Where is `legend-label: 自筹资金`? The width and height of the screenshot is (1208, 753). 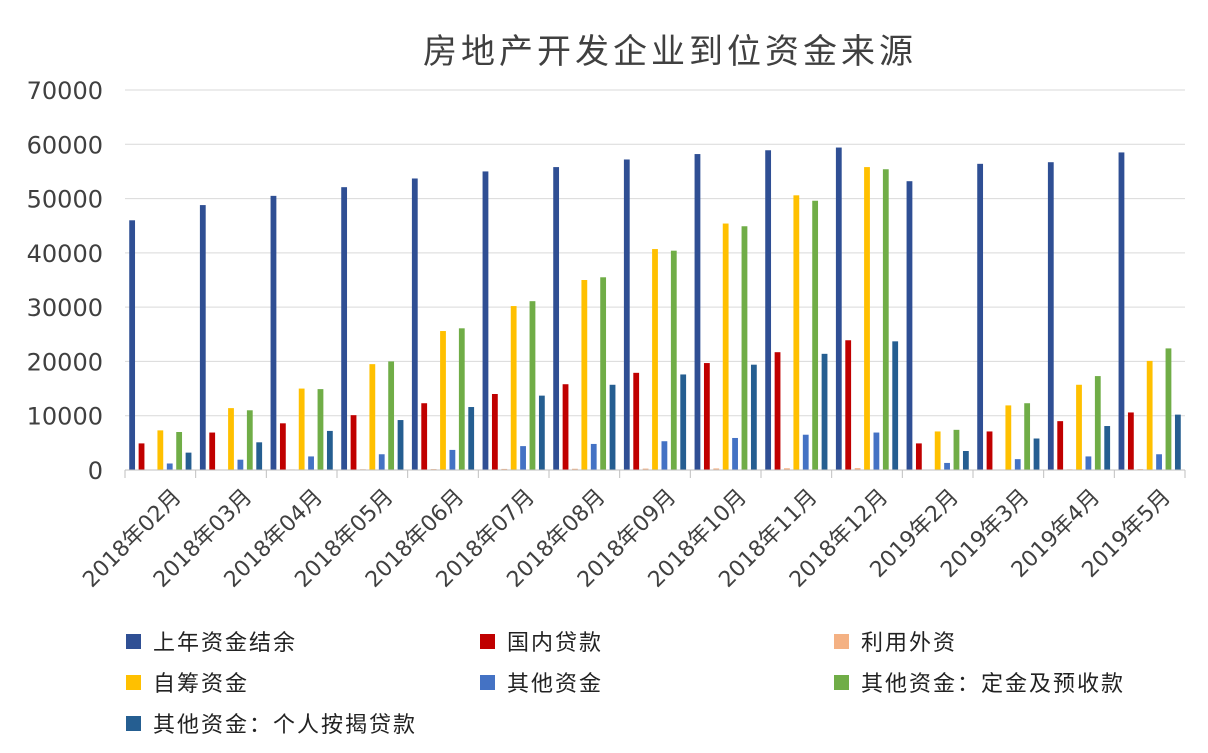 legend-label: 自筹资金 is located at coordinates (201, 684).